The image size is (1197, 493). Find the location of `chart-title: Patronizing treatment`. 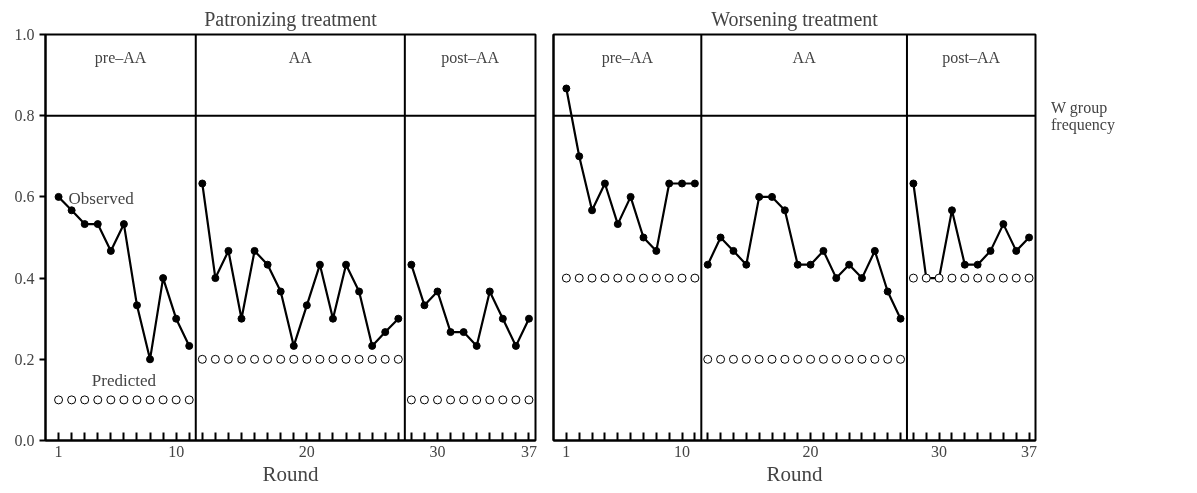

chart-title: Patronizing treatment is located at coordinates (291, 19).